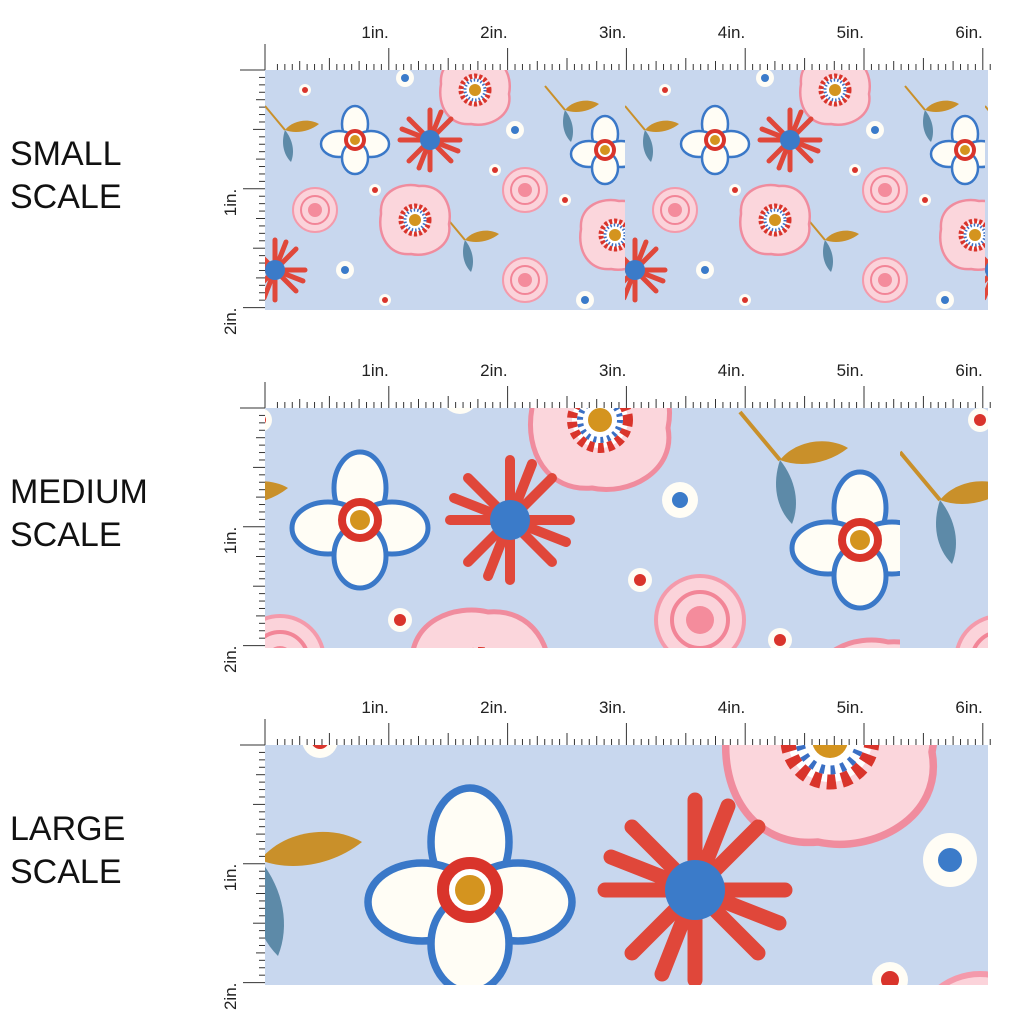 The height and width of the screenshot is (1024, 1024). Describe the element at coordinates (67, 829) in the screenshot. I see `scale-label: LARGE` at that location.